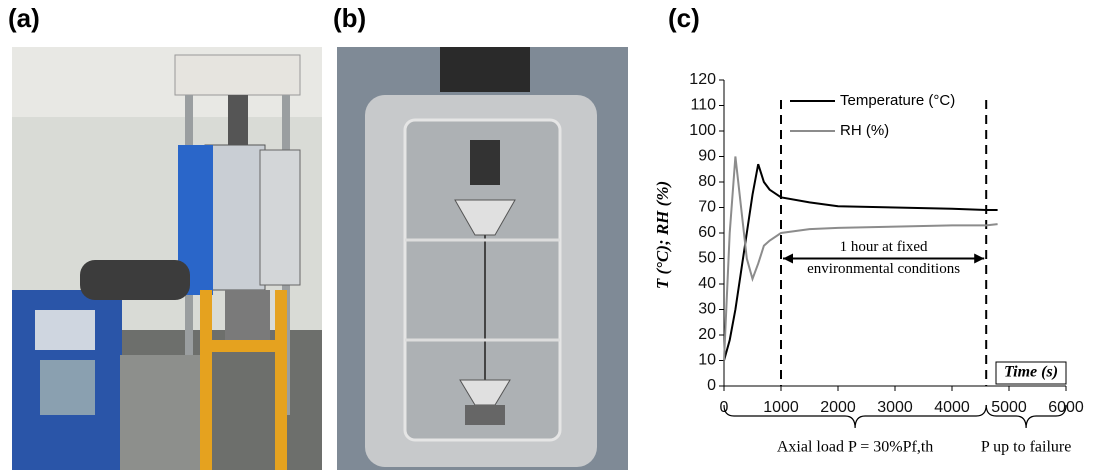  I want to click on x-tick-label: 2000, so click(838, 407).